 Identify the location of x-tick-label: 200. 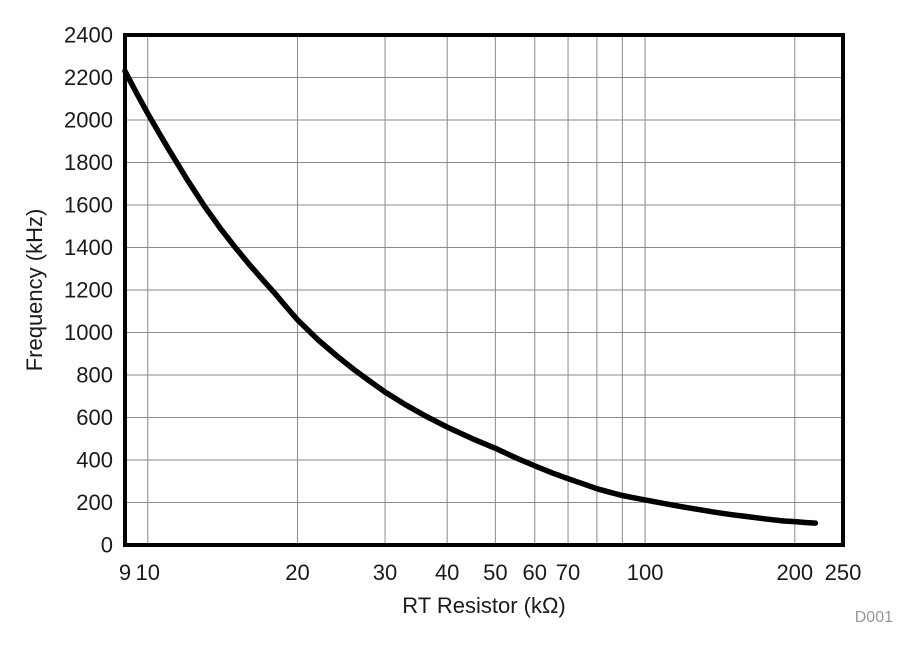
(794, 572).